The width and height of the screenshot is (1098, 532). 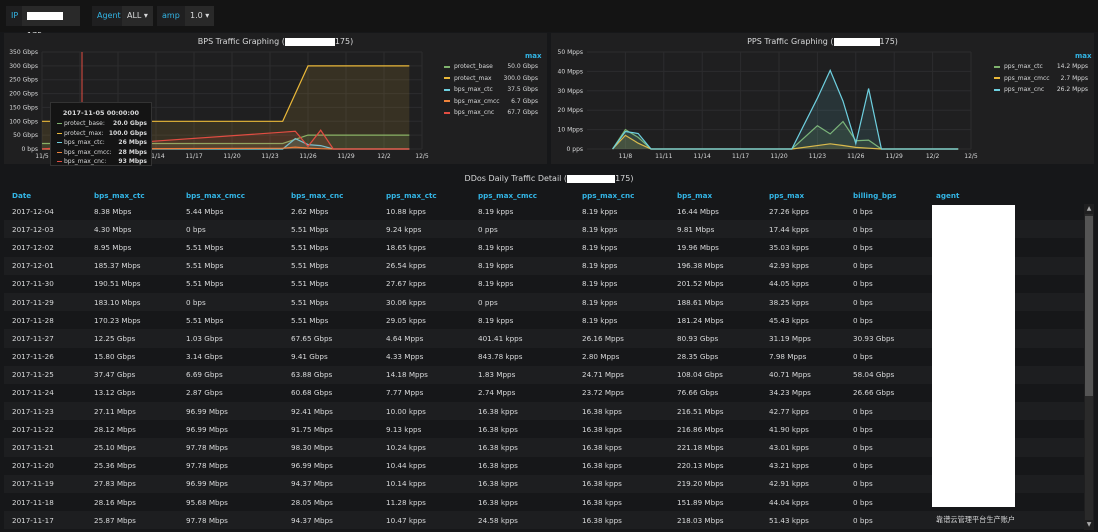 What do you see at coordinates (1024, 90) in the screenshot?
I see `legend-name: pps_max_cnc` at bounding box center [1024, 90].